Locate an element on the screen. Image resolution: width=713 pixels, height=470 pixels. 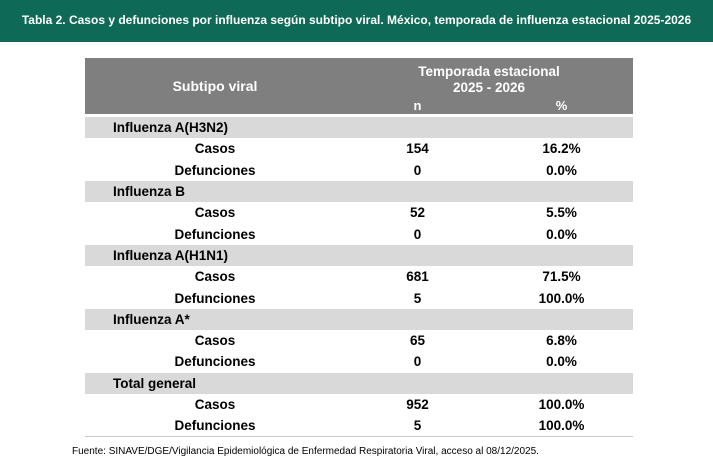
table-row: Casos 154 16.2% is located at coordinates (359, 148).